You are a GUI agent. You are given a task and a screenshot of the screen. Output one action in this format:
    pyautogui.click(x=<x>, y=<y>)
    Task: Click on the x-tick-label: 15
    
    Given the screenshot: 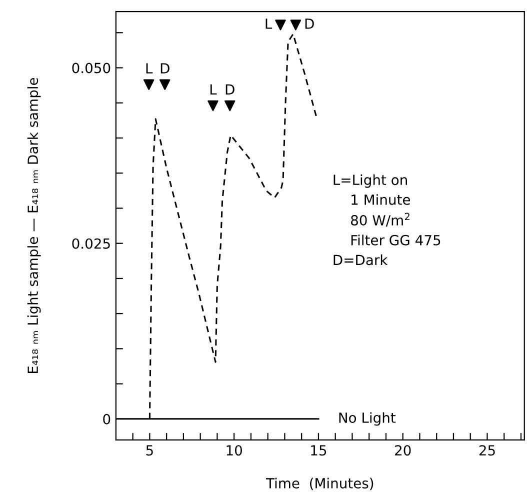 What is the action you would take?
    pyautogui.click(x=318, y=450)
    